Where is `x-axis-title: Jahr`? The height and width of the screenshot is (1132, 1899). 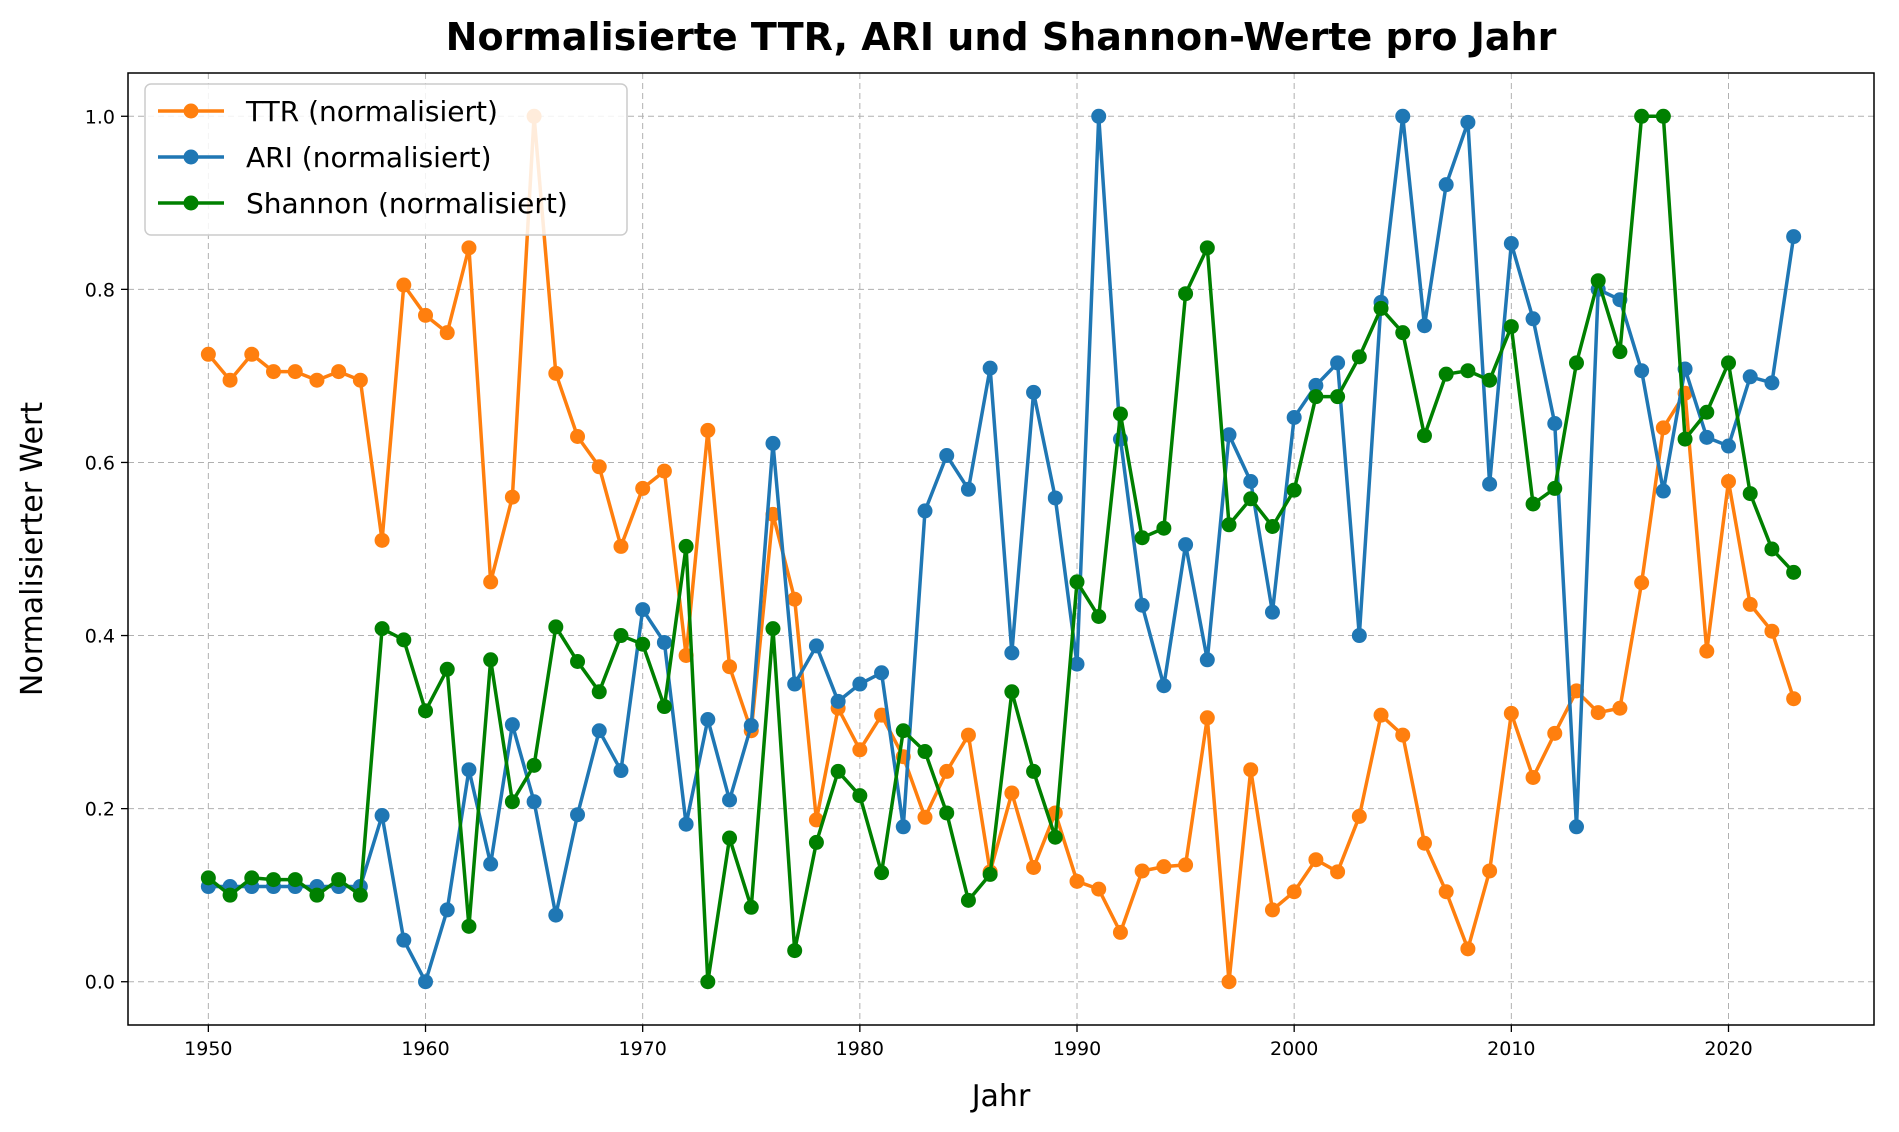
x-axis-title: Jahr is located at coordinates (1000, 1096).